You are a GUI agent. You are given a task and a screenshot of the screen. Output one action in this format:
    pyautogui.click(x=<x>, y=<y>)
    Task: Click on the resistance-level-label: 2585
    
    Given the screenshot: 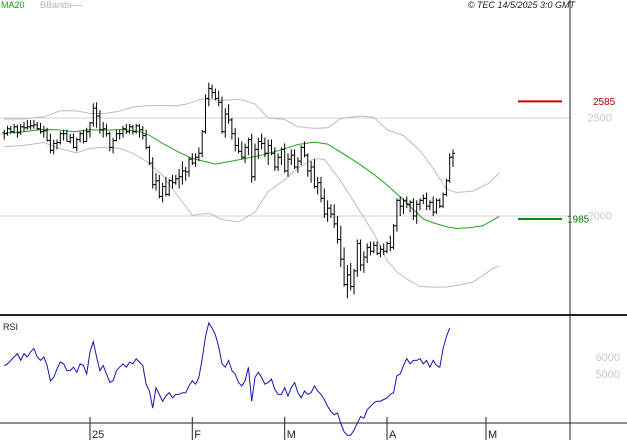 What is the action you would take?
    pyautogui.click(x=604, y=102)
    